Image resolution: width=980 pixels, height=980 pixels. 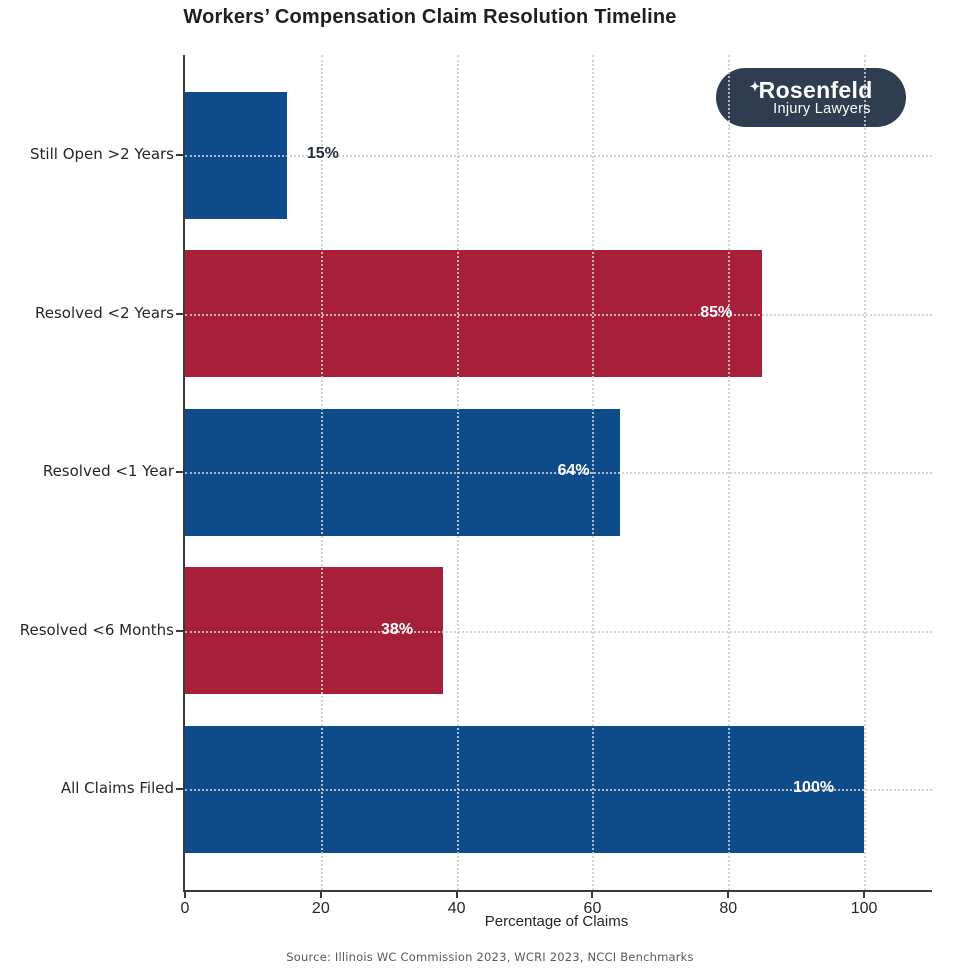 What do you see at coordinates (104, 312) in the screenshot?
I see `y-axis-label: Resolved <2 Years` at bounding box center [104, 312].